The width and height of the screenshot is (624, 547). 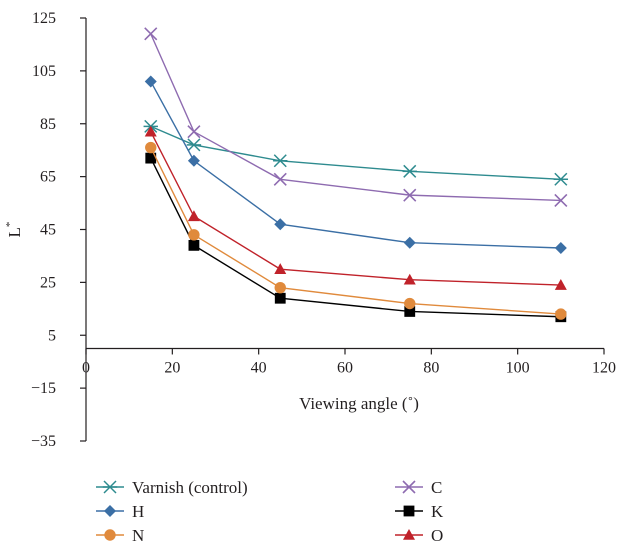 I want to click on y-tick-label: 65, so click(x=48, y=177).